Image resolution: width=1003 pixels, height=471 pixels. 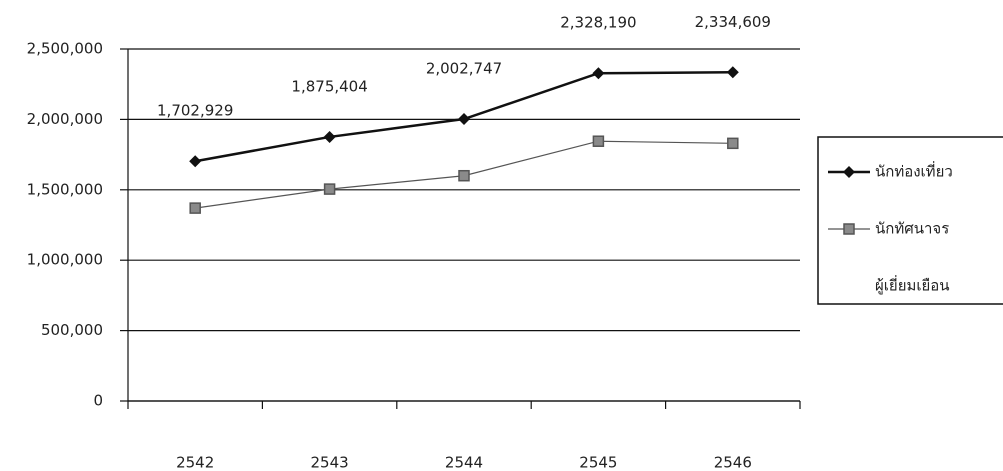 I want to click on y-tick-label: 500,000, so click(x=72, y=330).